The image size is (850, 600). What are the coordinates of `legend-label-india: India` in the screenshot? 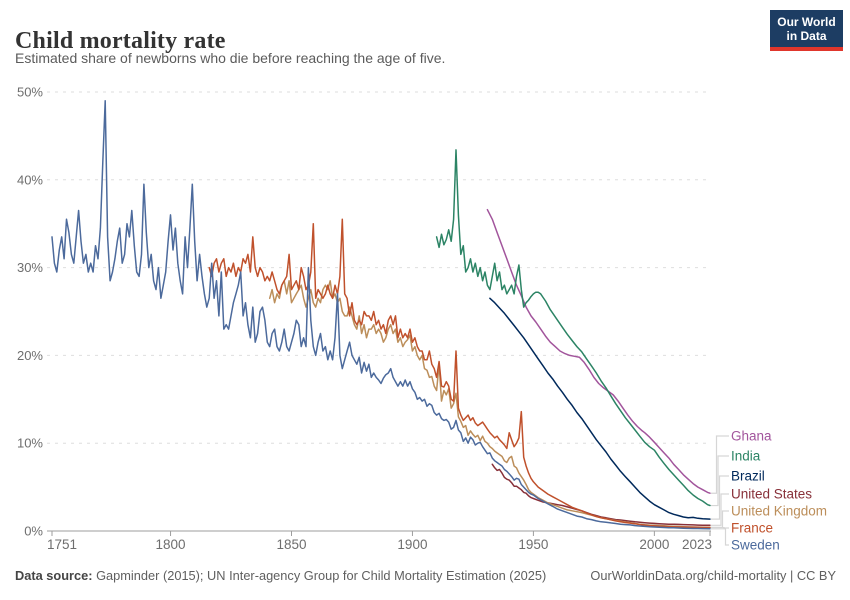 It's located at (746, 456).